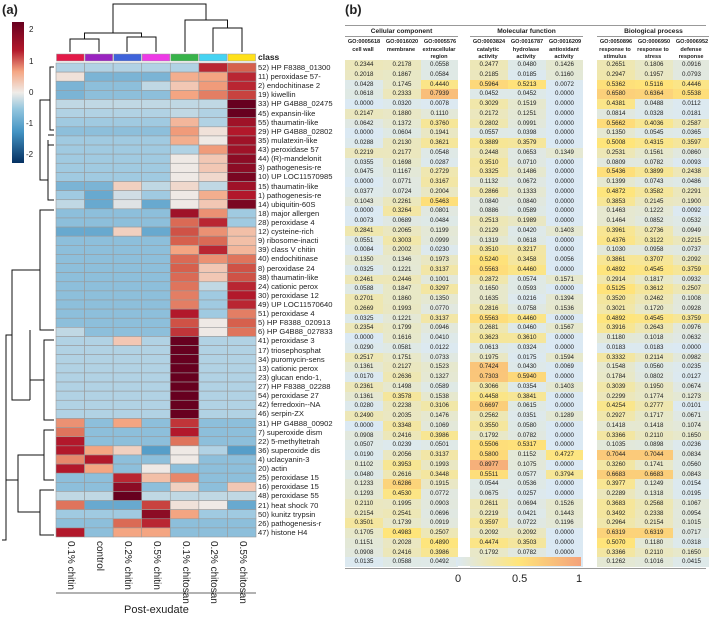  Describe the element at coordinates (616, 211) in the screenshot. I see `table-cell: 0.1463` at that location.